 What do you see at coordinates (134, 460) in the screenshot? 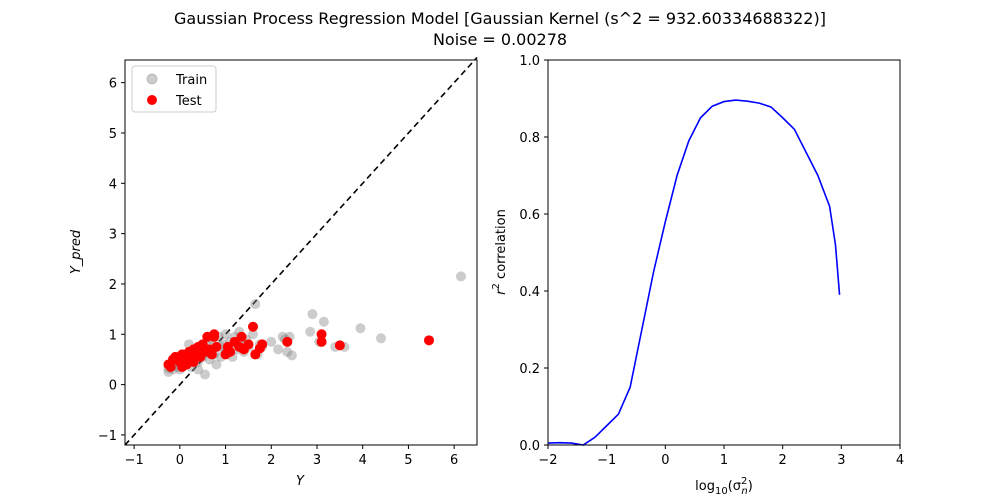
I see `left-x-tick-label: −1` at bounding box center [134, 460].